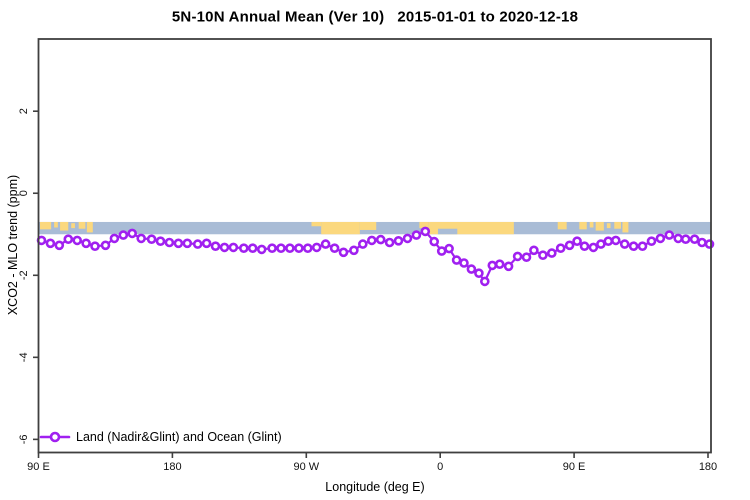  I want to click on x-axis-title: Longitude (deg E), so click(375, 487).